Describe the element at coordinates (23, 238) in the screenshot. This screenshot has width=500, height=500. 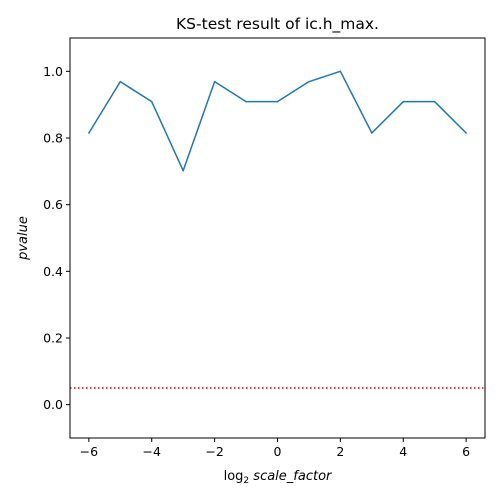
I see `y-axis-label: pvalue` at that location.